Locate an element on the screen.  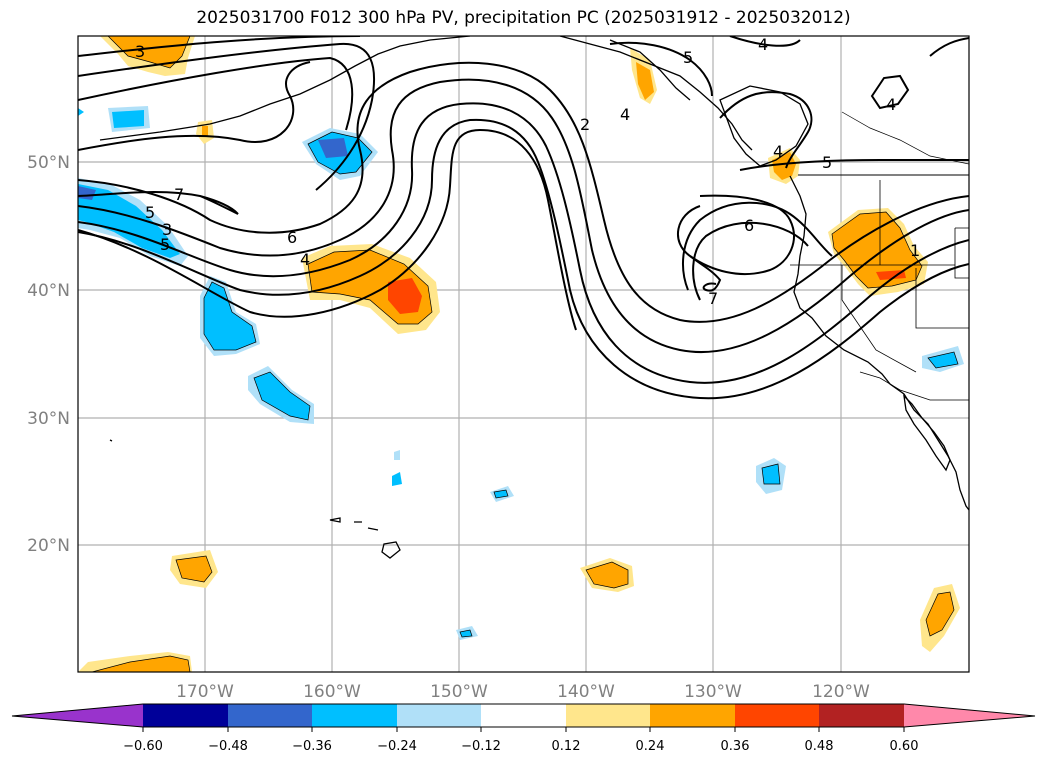
longitude-labels: 170°W 160°W 150°W 140°W 130°W 120°W is located at coordinates (523, 692).